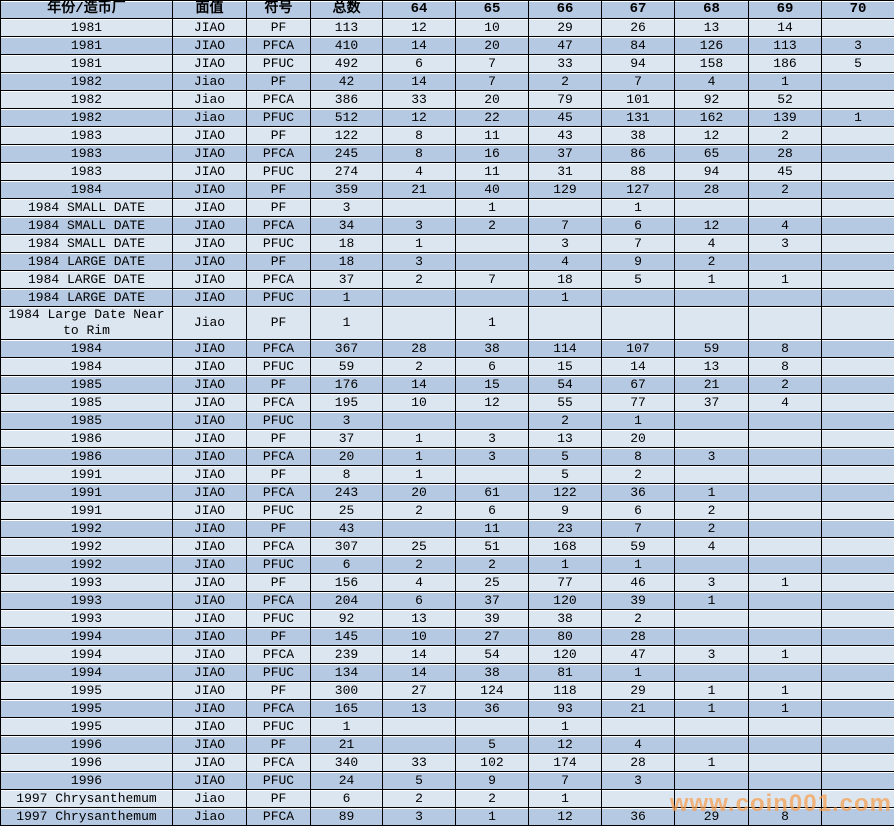  What do you see at coordinates (346, 672) in the screenshot?
I see `table-cell: 134` at bounding box center [346, 672].